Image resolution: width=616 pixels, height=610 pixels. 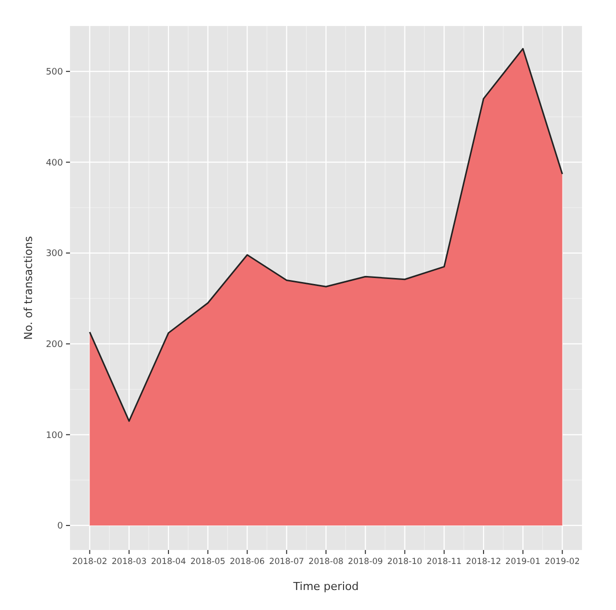 What do you see at coordinates (129, 561) in the screenshot?
I see `x-tick-label: 2018-03` at bounding box center [129, 561].